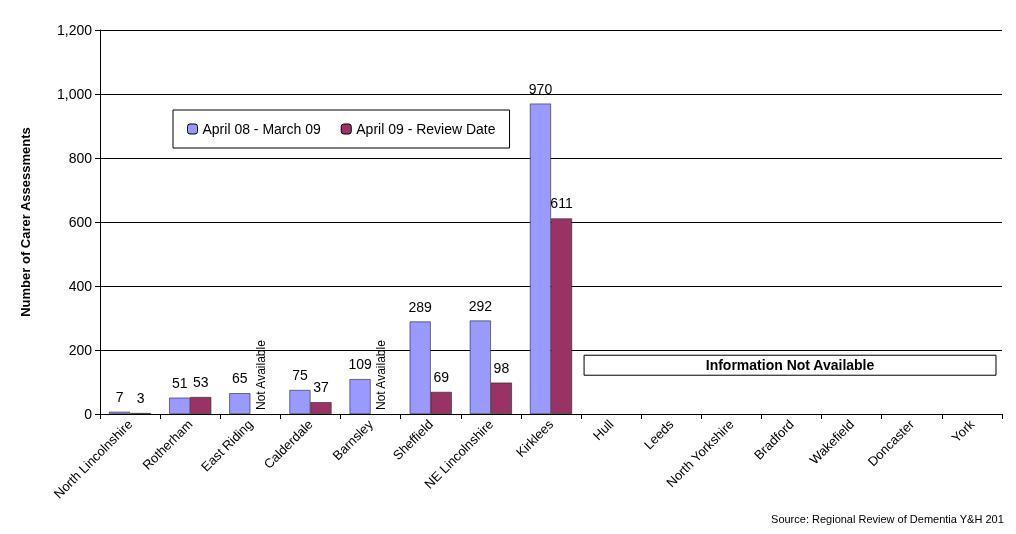  What do you see at coordinates (25, 222) in the screenshot?
I see `y-axis-title: Number of Carer Assessments` at bounding box center [25, 222].